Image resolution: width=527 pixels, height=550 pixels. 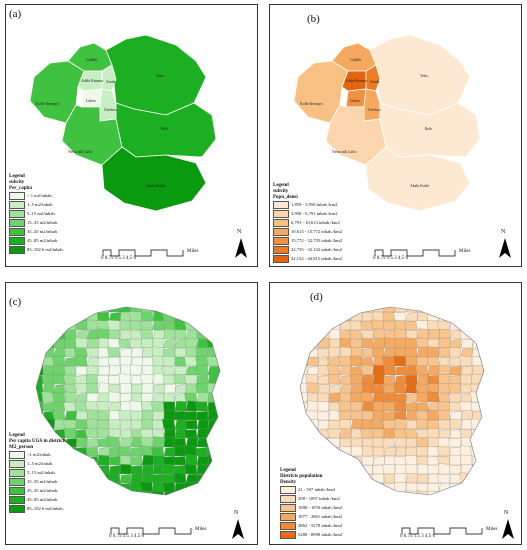 I want to click on district-density-map, so click(x=392, y=401).